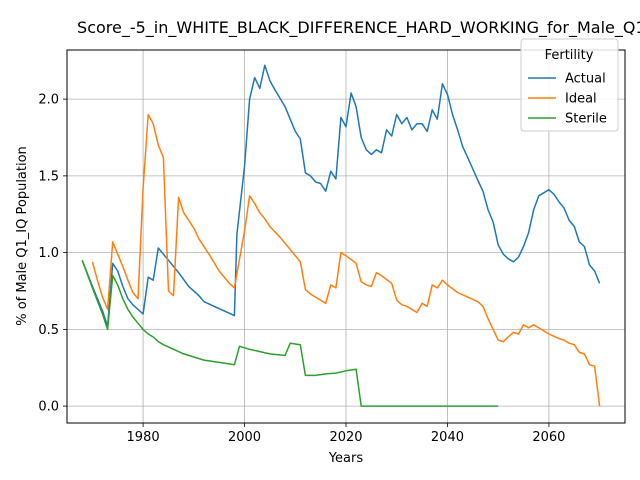  I want to click on x-tick-label: 2040, so click(447, 437).